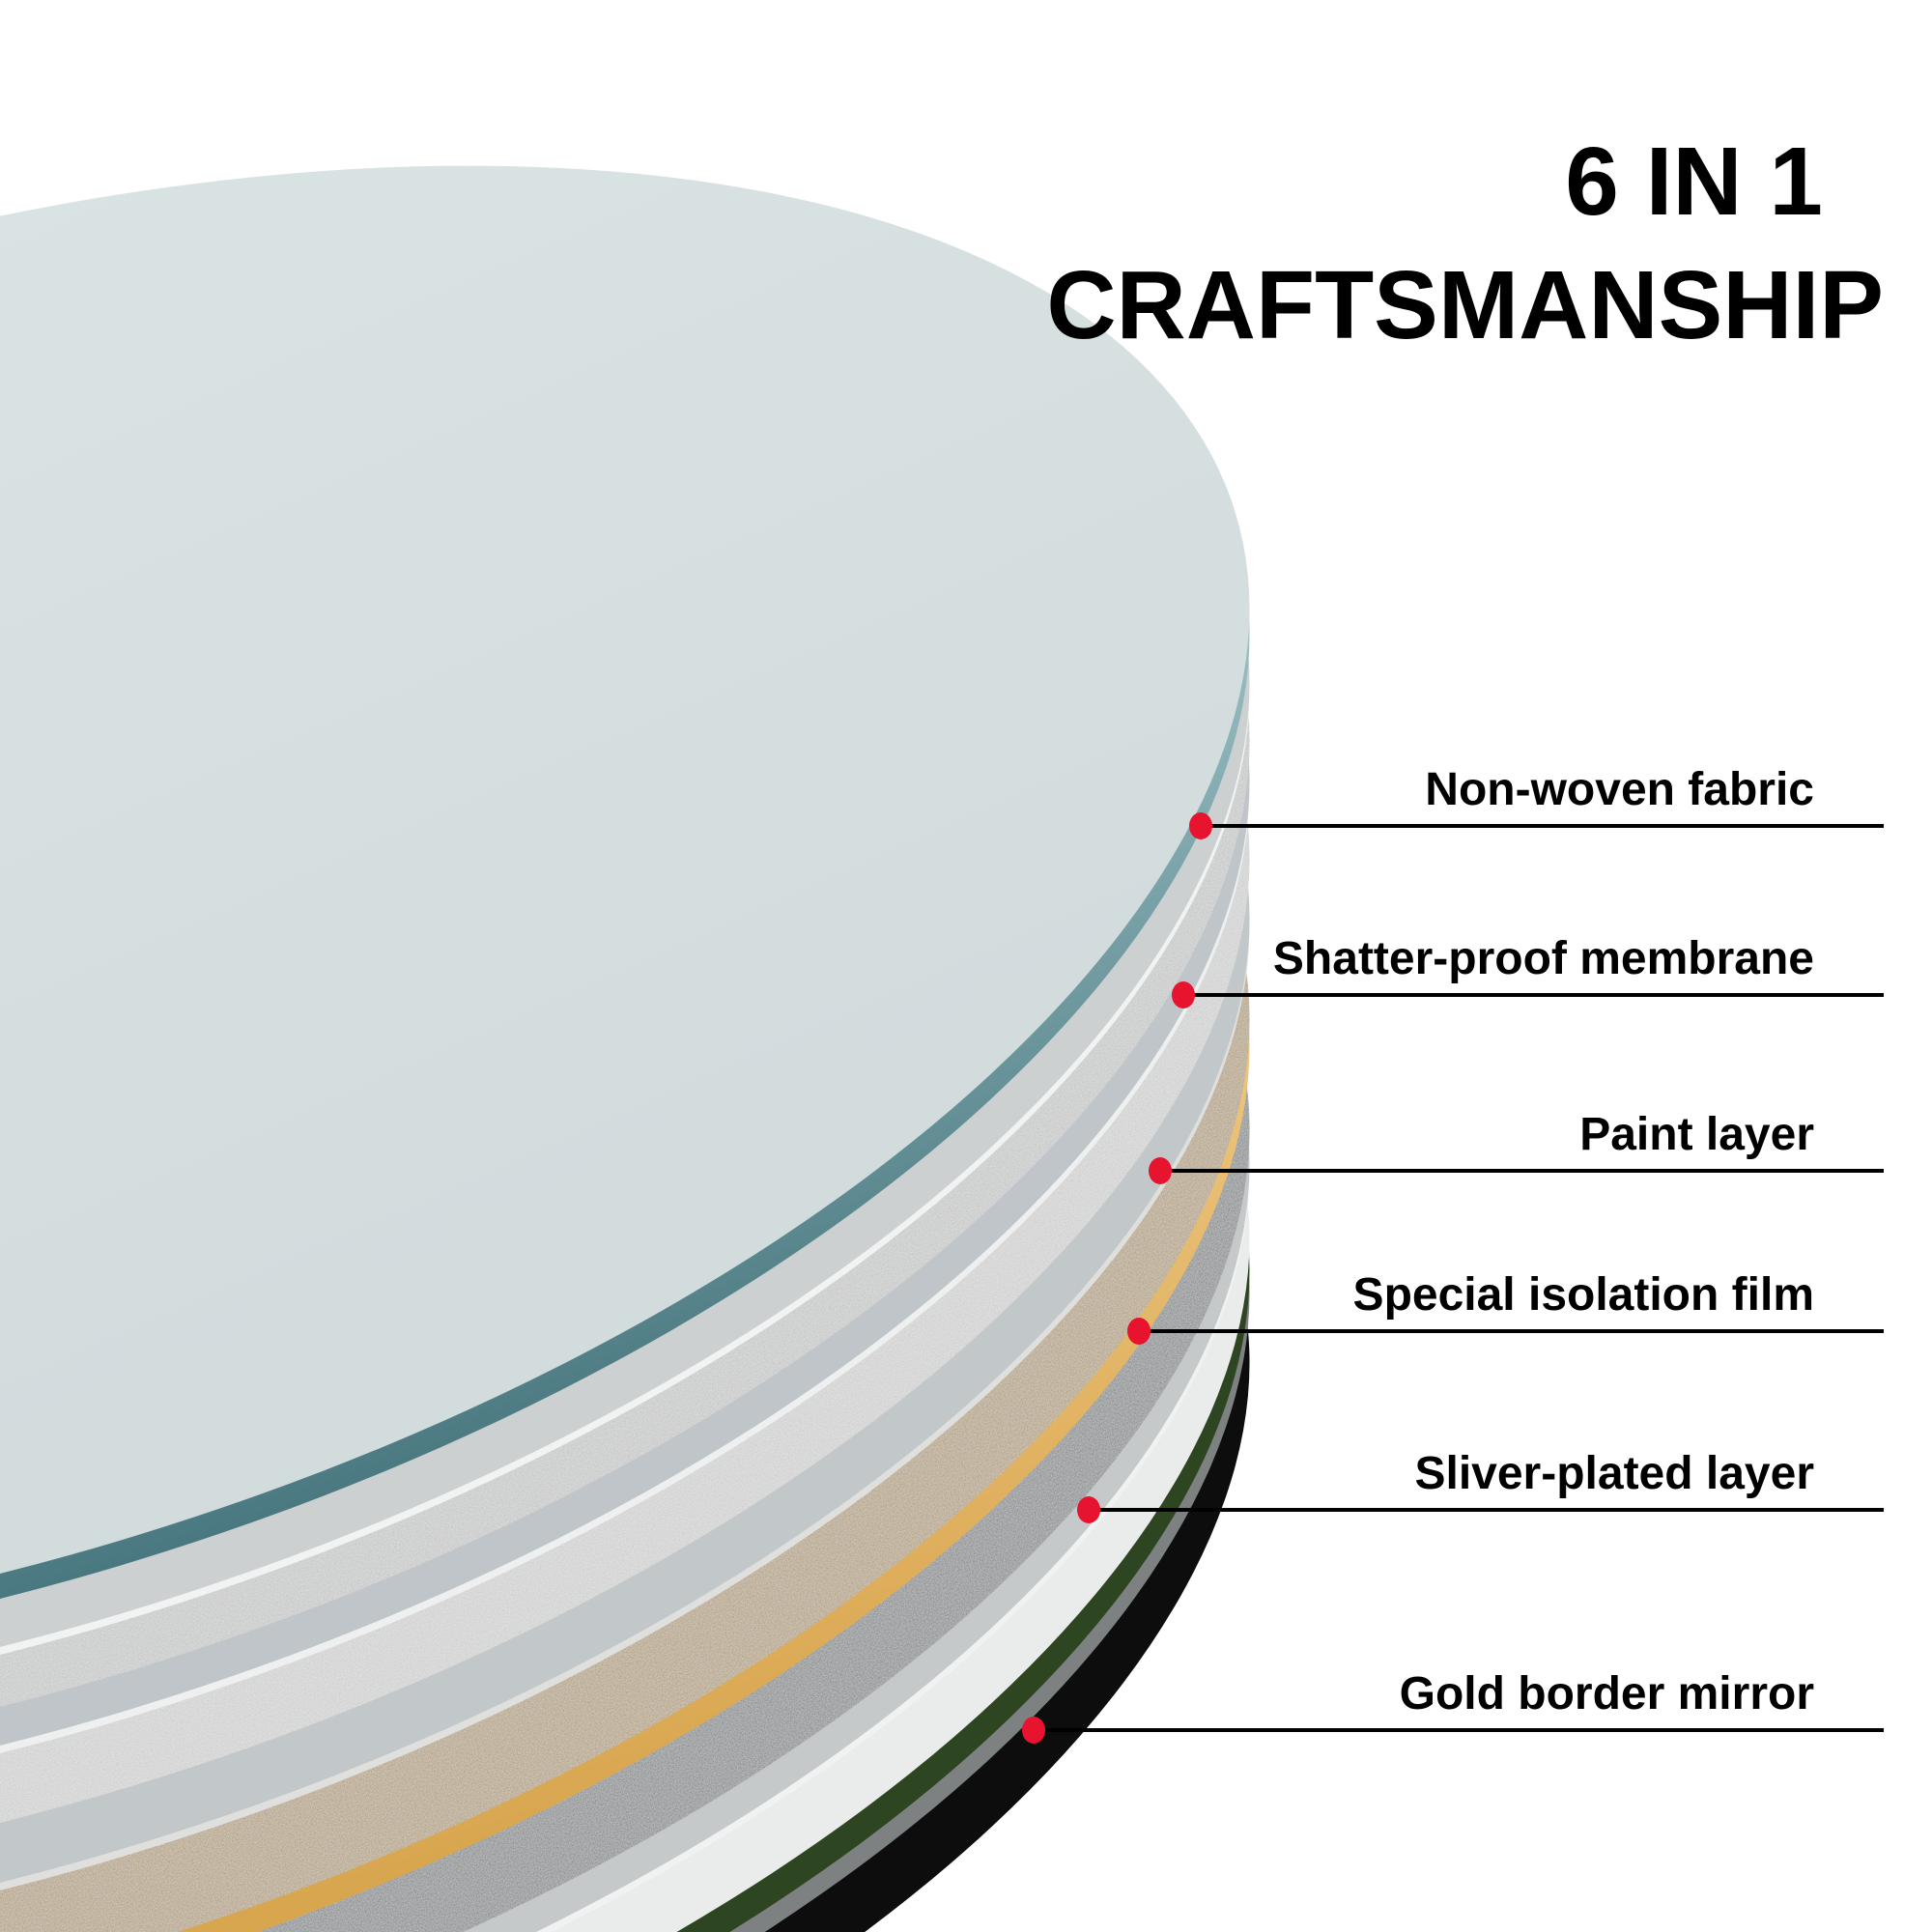 The height and width of the screenshot is (1932, 1932). What do you see at coordinates (1694, 182) in the screenshot?
I see `title-line-1: 6 IN 1` at bounding box center [1694, 182].